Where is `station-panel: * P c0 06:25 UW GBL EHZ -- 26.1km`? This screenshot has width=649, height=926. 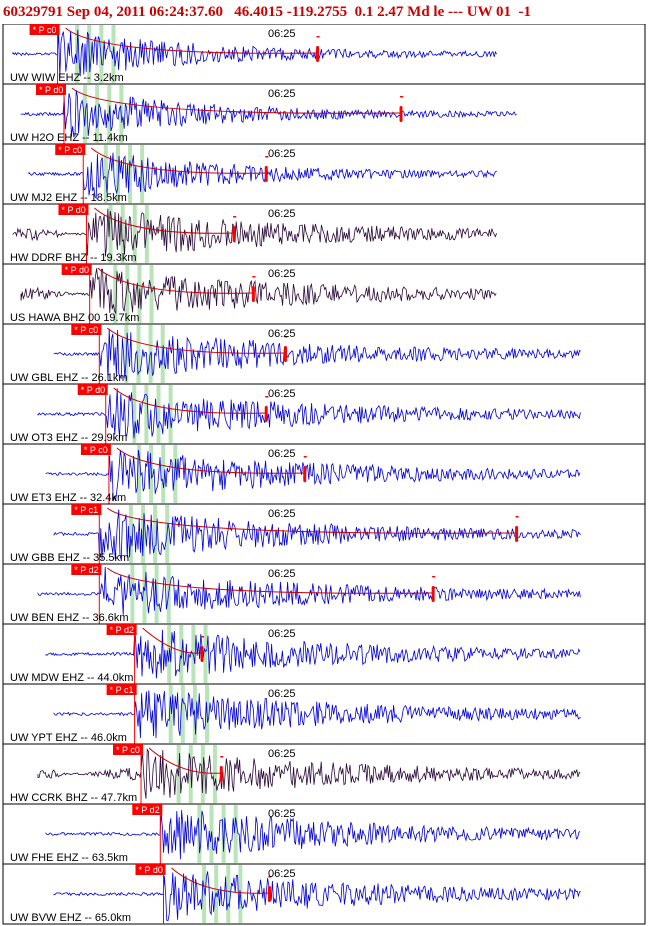
station-panel: * P c0 06:25 UW GBL EHZ -- 26.1km is located at coordinates (324, 354).